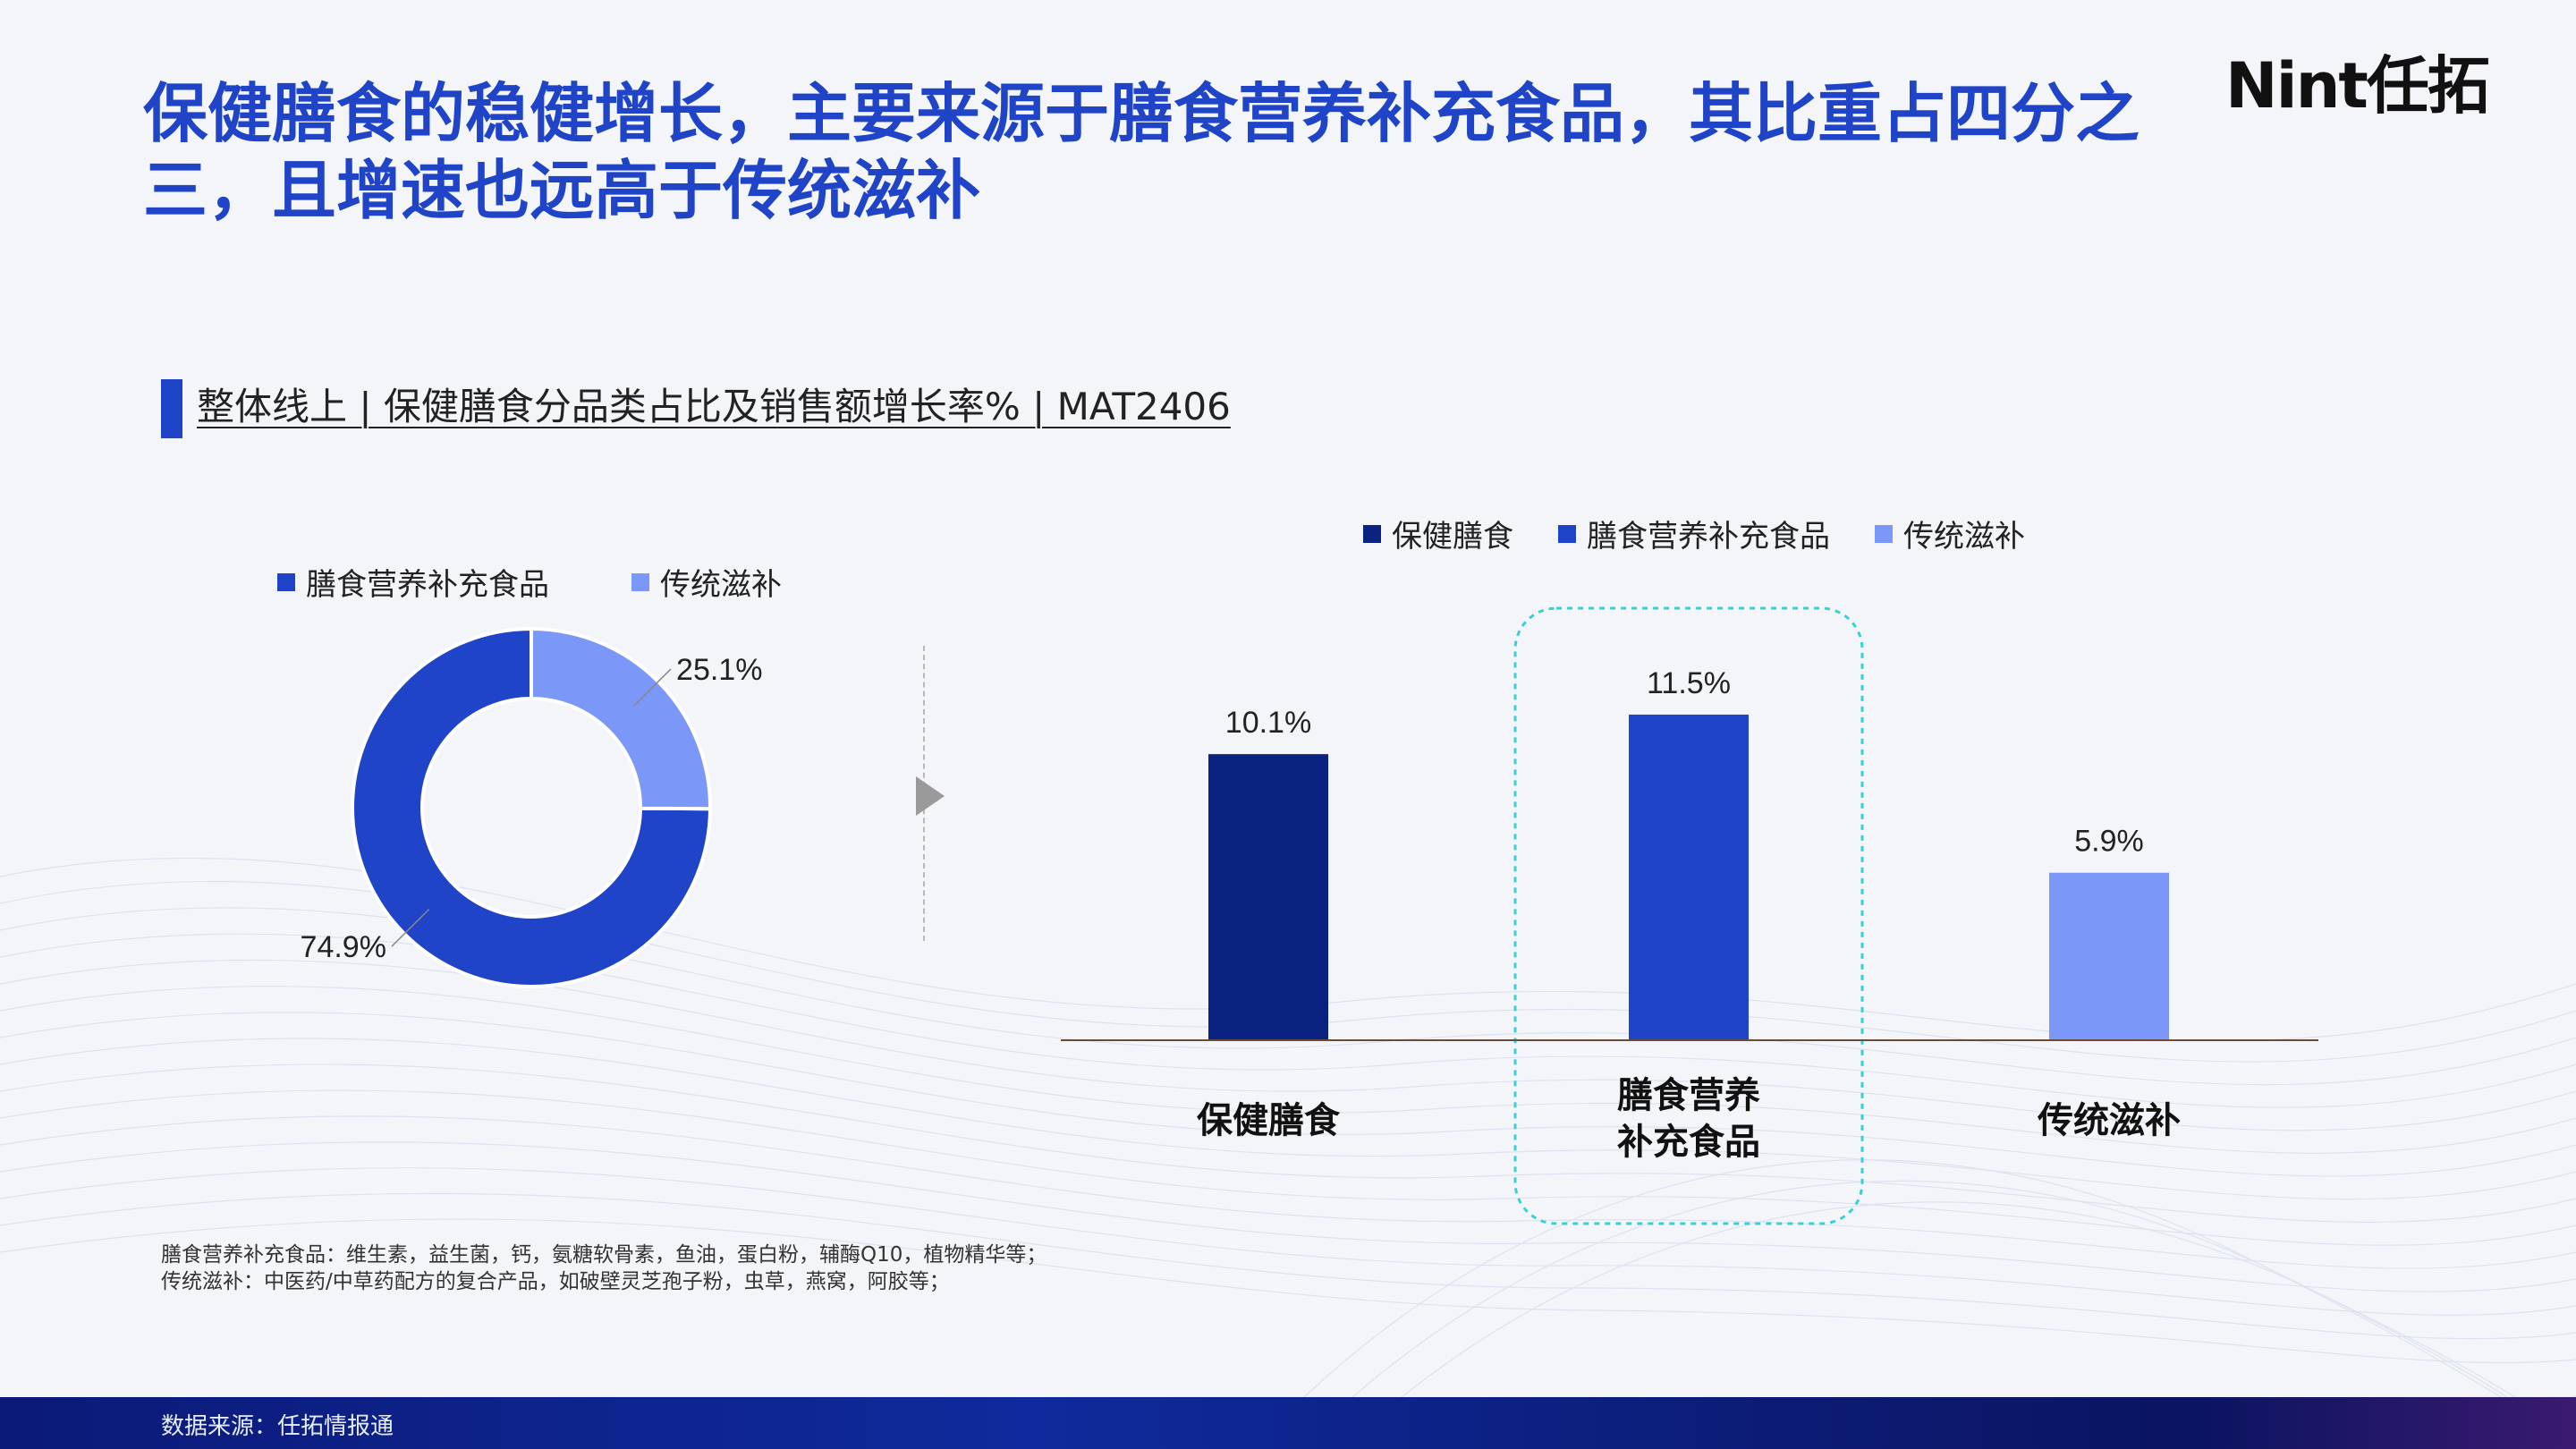  I want to click on bar-data-label-supplement: 11.5%, so click(1689, 683).